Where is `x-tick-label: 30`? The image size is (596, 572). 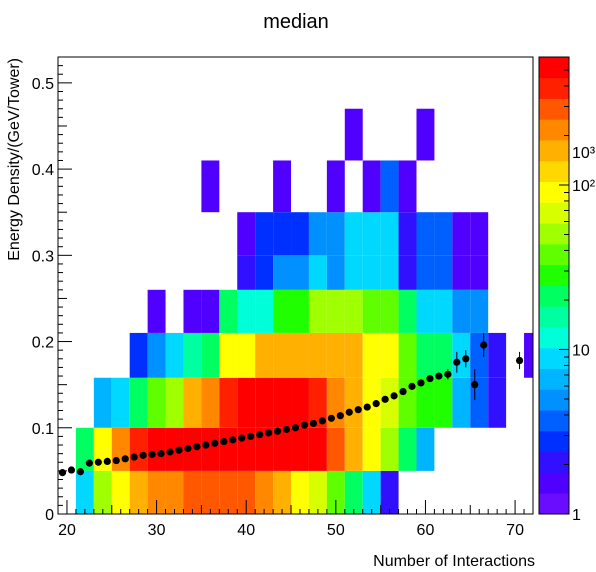
x-tick-label: 30 is located at coordinates (157, 530).